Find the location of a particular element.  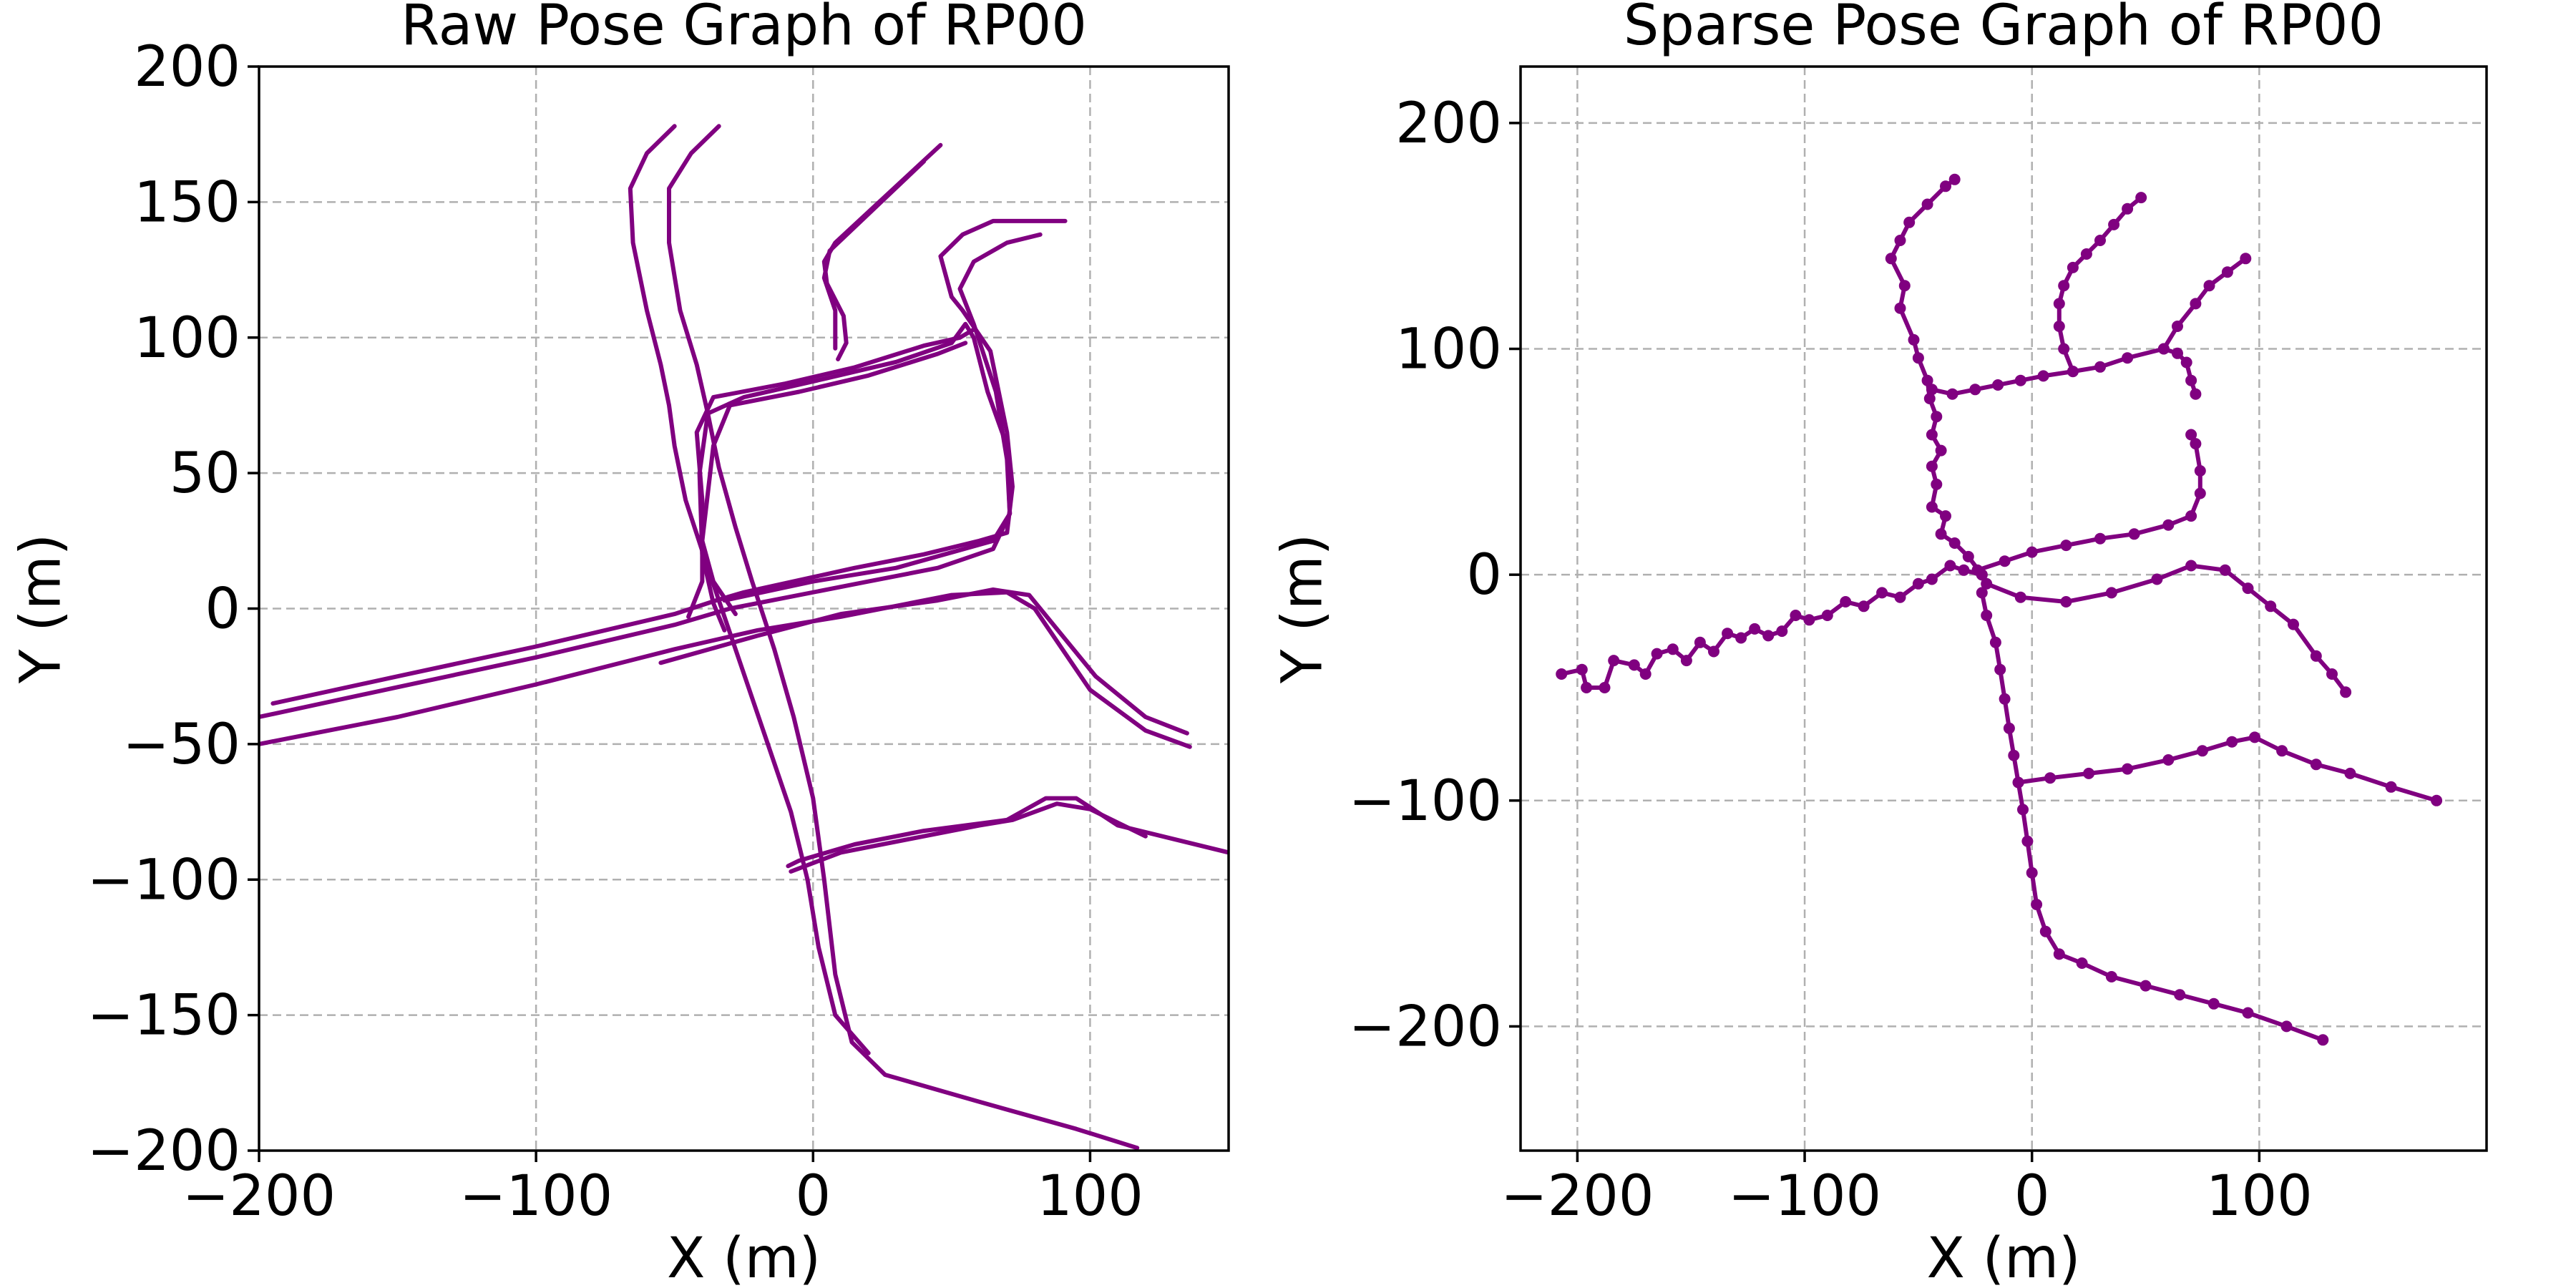

raw-series-east-west-lower-b is located at coordinates (923, 661).